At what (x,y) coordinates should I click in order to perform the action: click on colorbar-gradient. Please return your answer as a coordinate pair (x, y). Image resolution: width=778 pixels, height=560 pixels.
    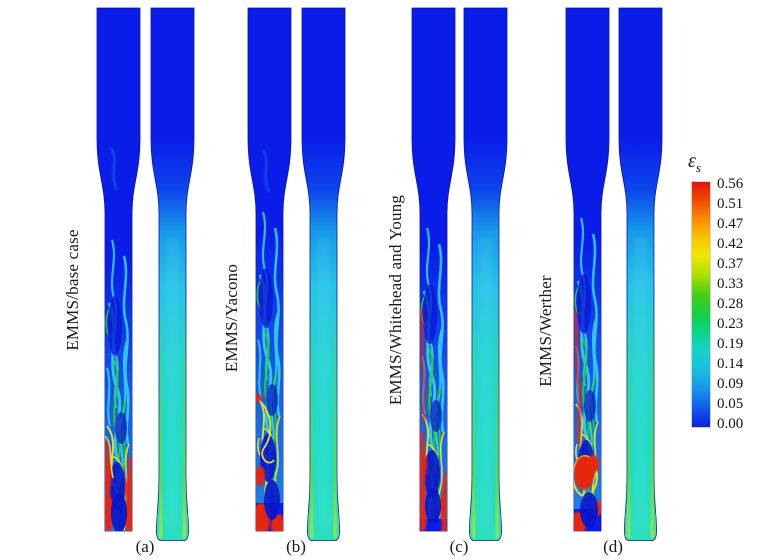
    Looking at the image, I should click on (701, 304).